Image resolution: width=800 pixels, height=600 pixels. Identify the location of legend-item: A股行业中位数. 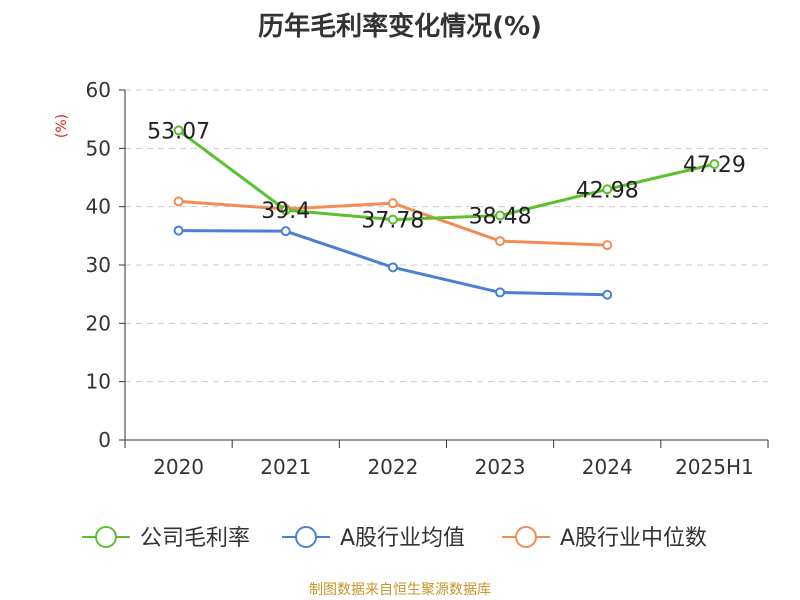
(604, 538).